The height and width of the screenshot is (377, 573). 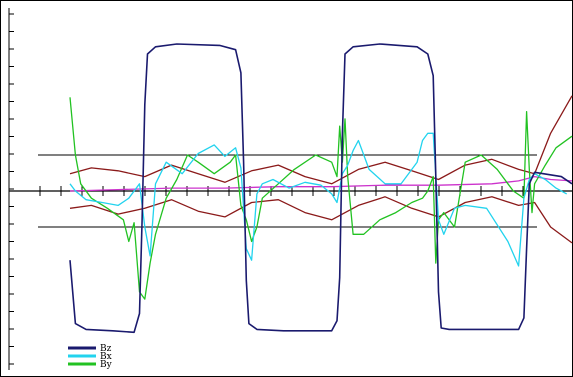 What do you see at coordinates (11, 189) in the screenshot?
I see `y-axis-ticks` at bounding box center [11, 189].